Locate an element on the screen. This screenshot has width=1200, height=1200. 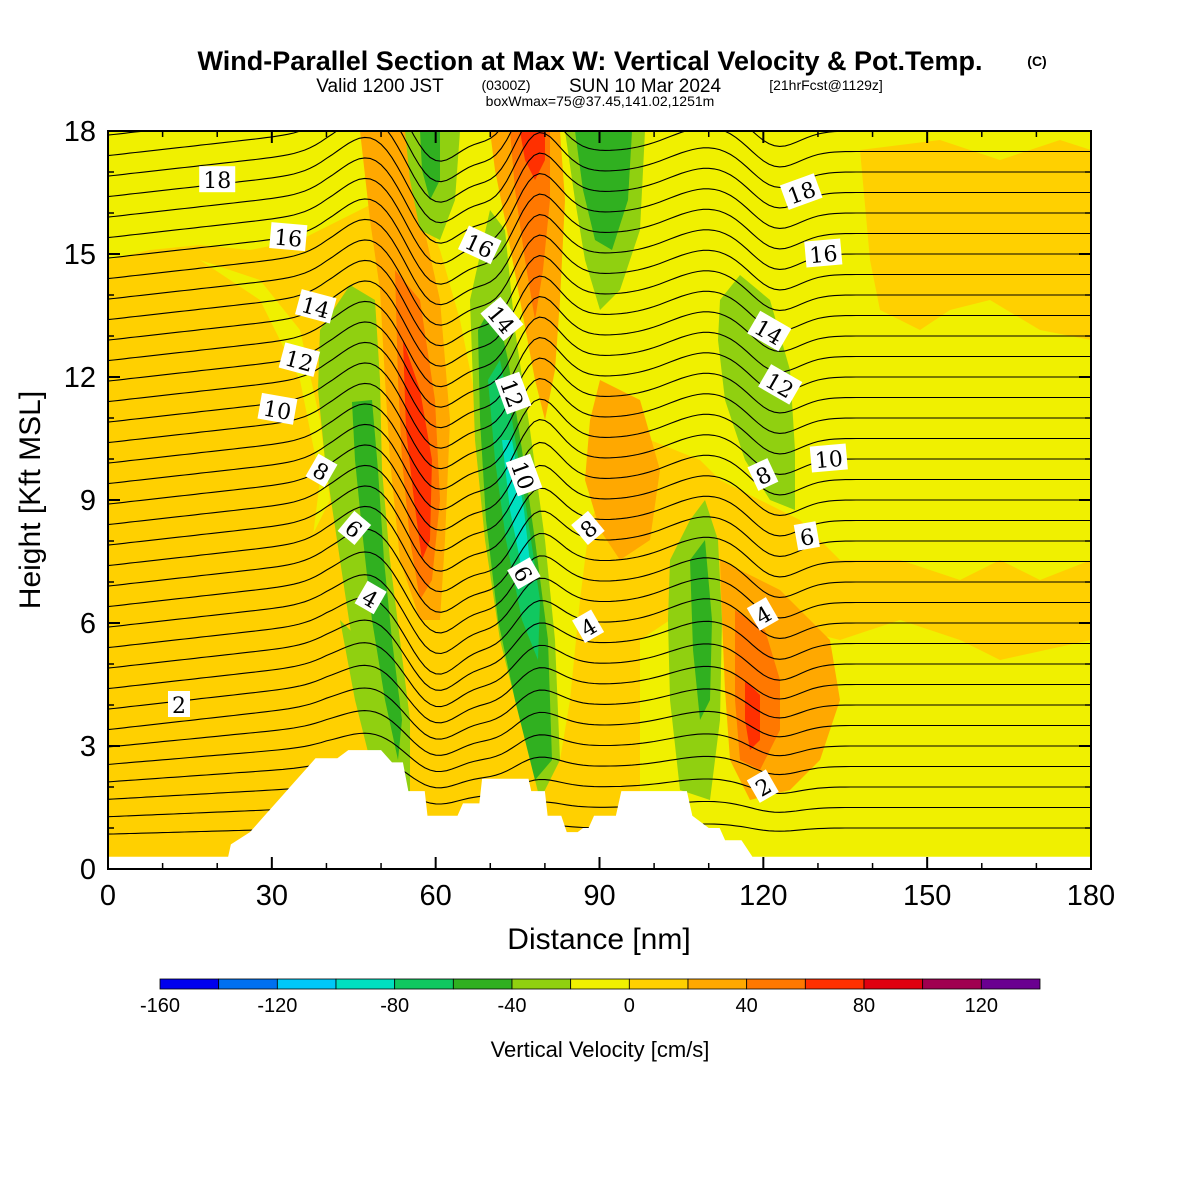
w-updraft-lower-right-max is located at coordinates (752, 715).